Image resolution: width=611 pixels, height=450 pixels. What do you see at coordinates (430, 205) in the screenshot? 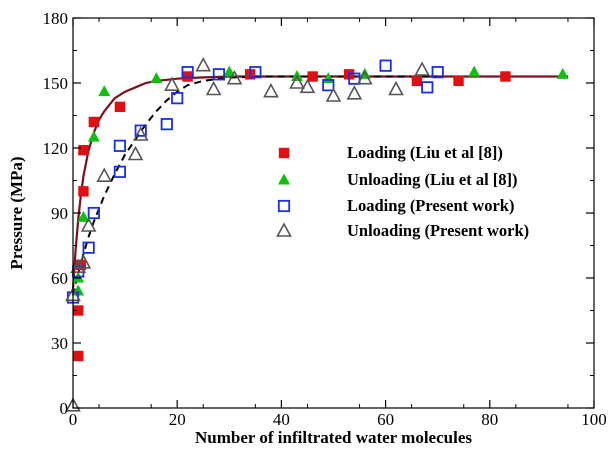
I see `legend-label: Loading (Present work)` at bounding box center [430, 205].